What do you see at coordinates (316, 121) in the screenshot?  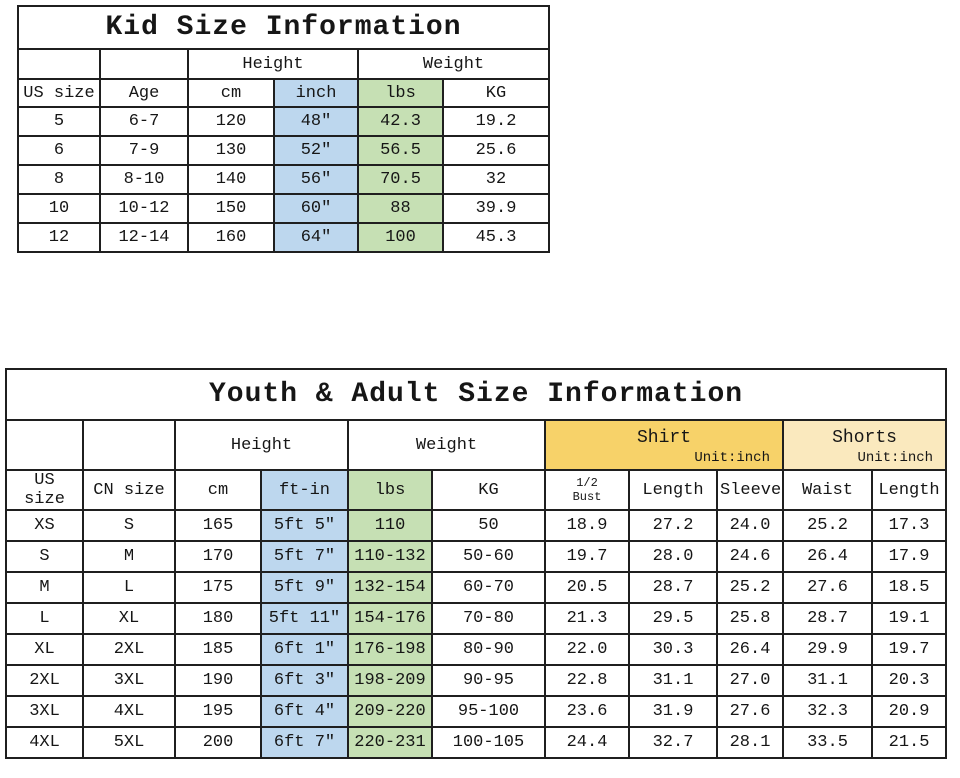 I see `table-cell: 48″` at bounding box center [316, 121].